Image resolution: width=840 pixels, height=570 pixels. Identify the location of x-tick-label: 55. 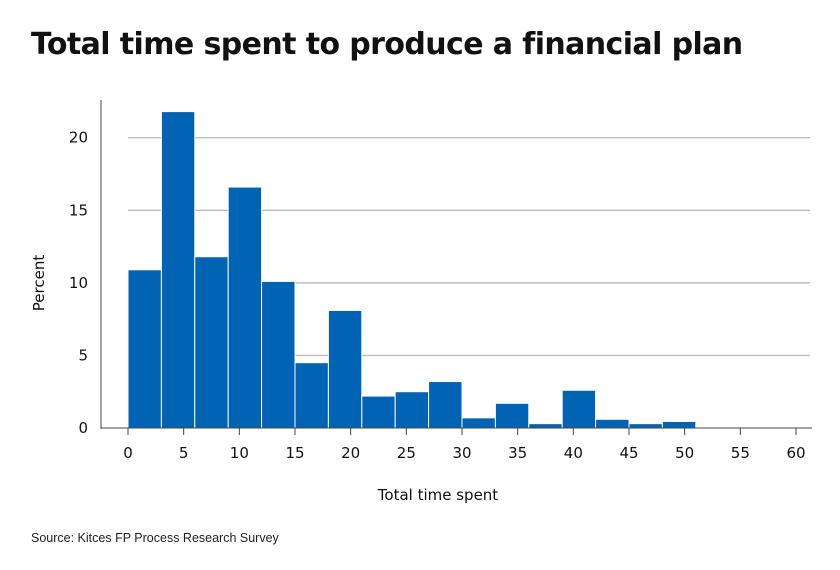
(740, 453).